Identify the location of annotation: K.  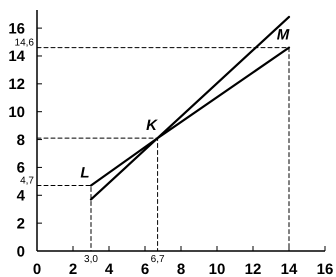
(152, 125).